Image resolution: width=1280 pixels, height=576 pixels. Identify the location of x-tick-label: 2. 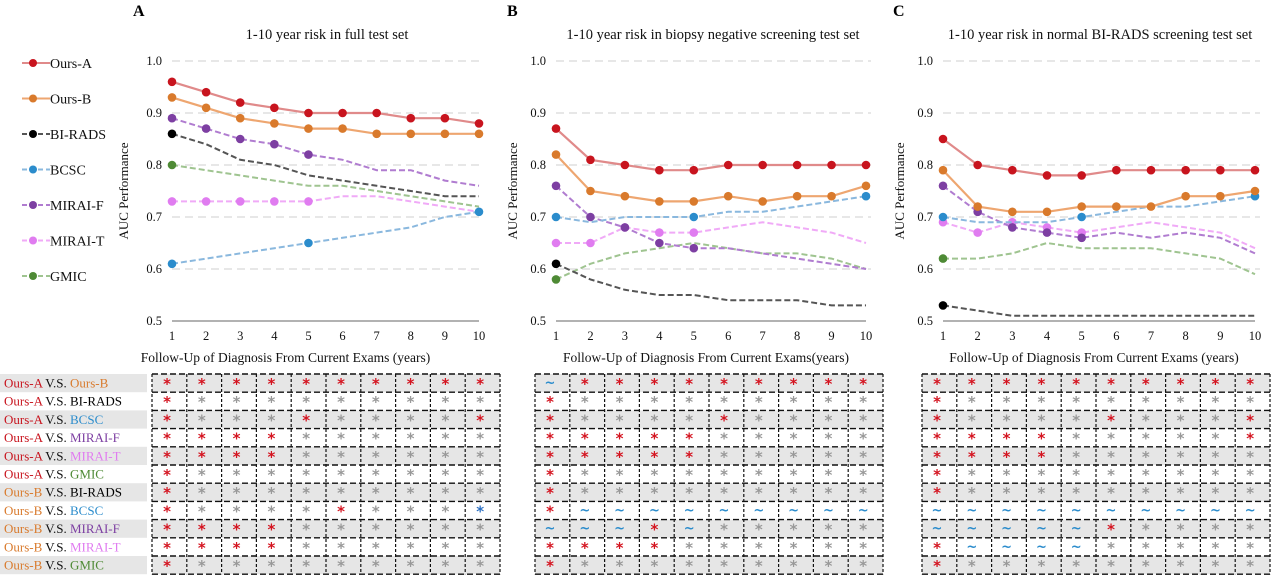
(978, 336).